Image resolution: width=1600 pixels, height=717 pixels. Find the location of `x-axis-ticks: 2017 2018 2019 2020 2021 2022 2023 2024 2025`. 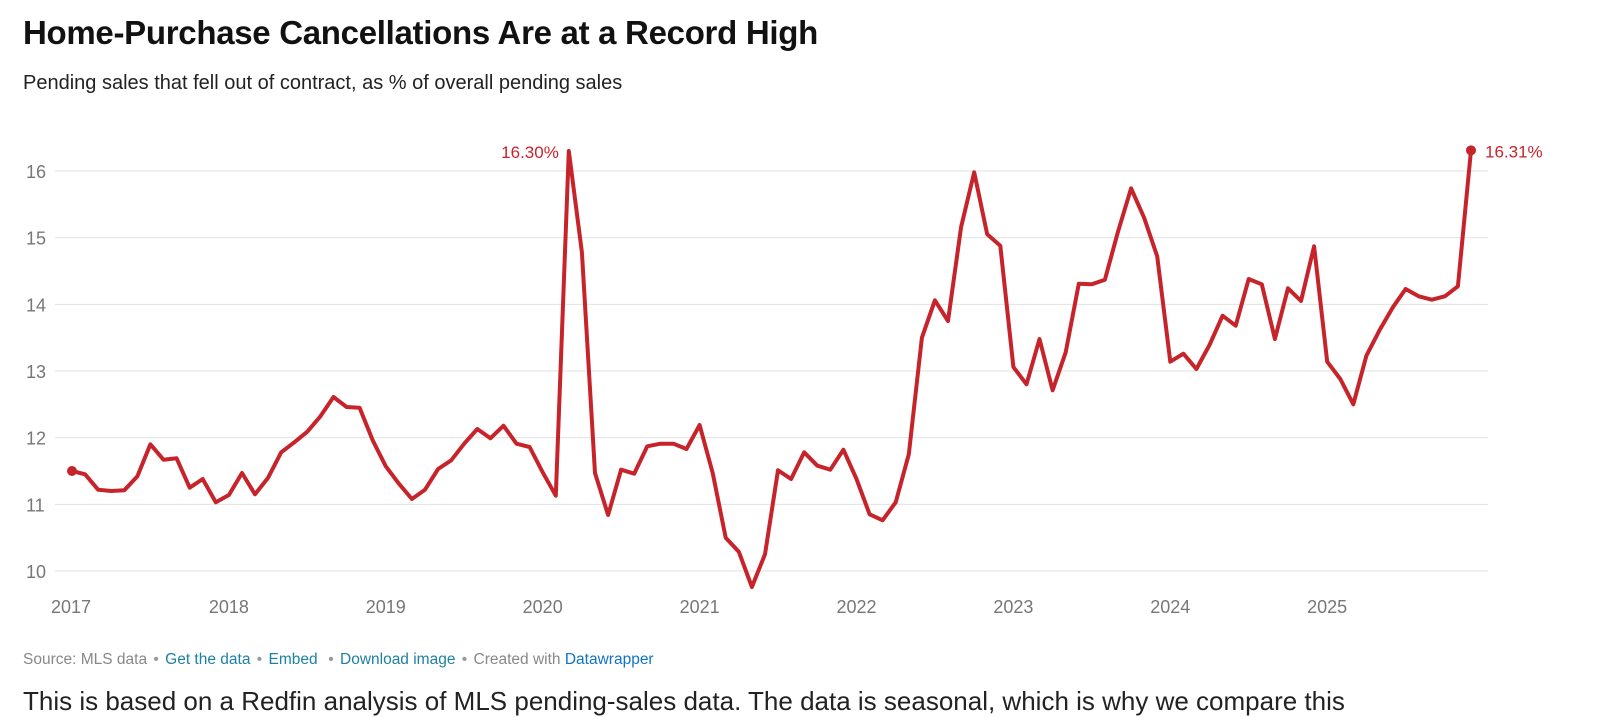

x-axis-ticks: 2017 2018 2019 2020 2021 2022 2023 2024 2025 is located at coordinates (699, 607).